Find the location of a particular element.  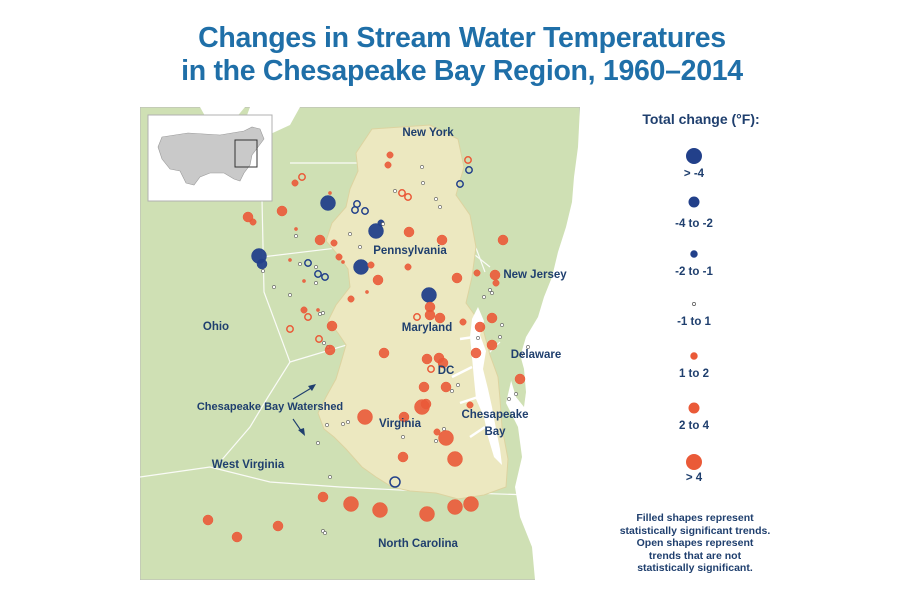

label-virginia: Virginia is located at coordinates (400, 424).